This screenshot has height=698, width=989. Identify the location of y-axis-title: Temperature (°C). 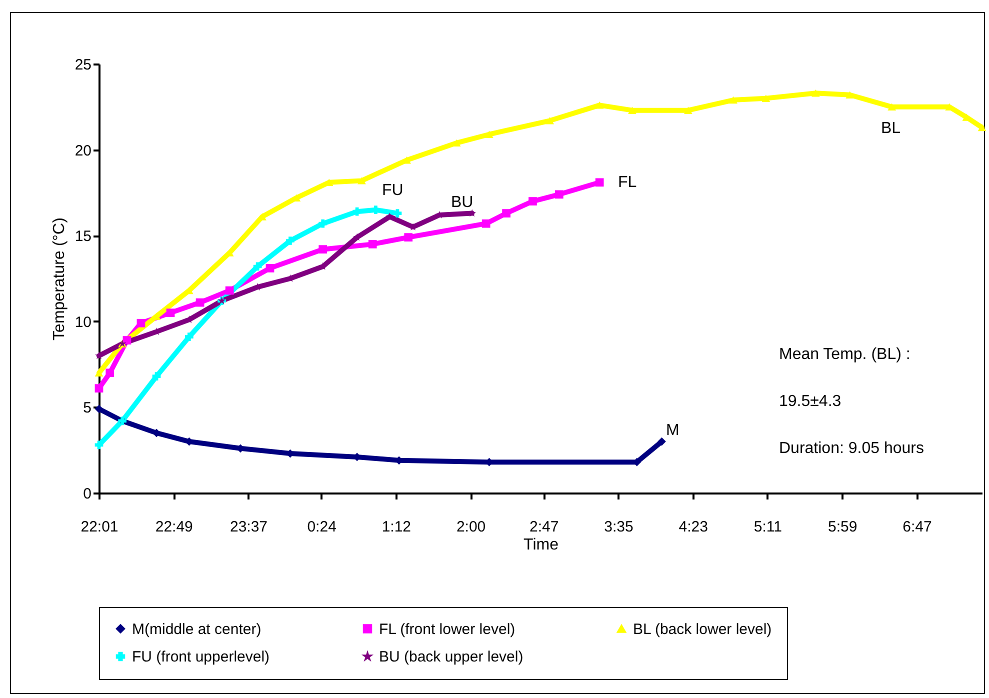
(59, 279).